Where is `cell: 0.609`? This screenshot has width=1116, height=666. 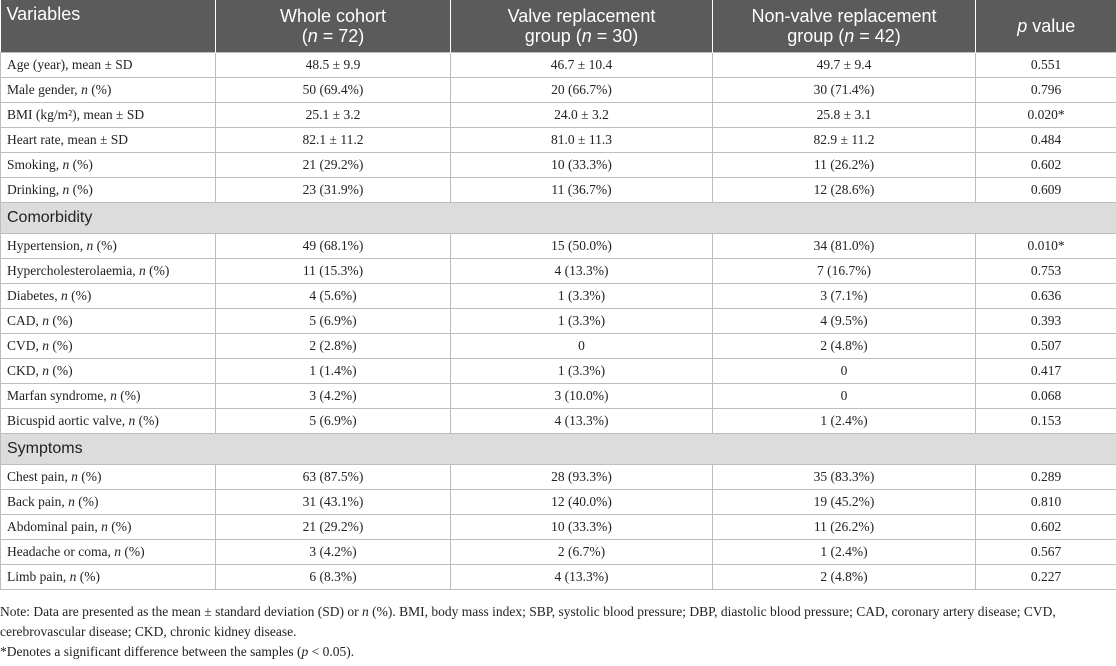
cell: 0.609 is located at coordinates (1045, 190).